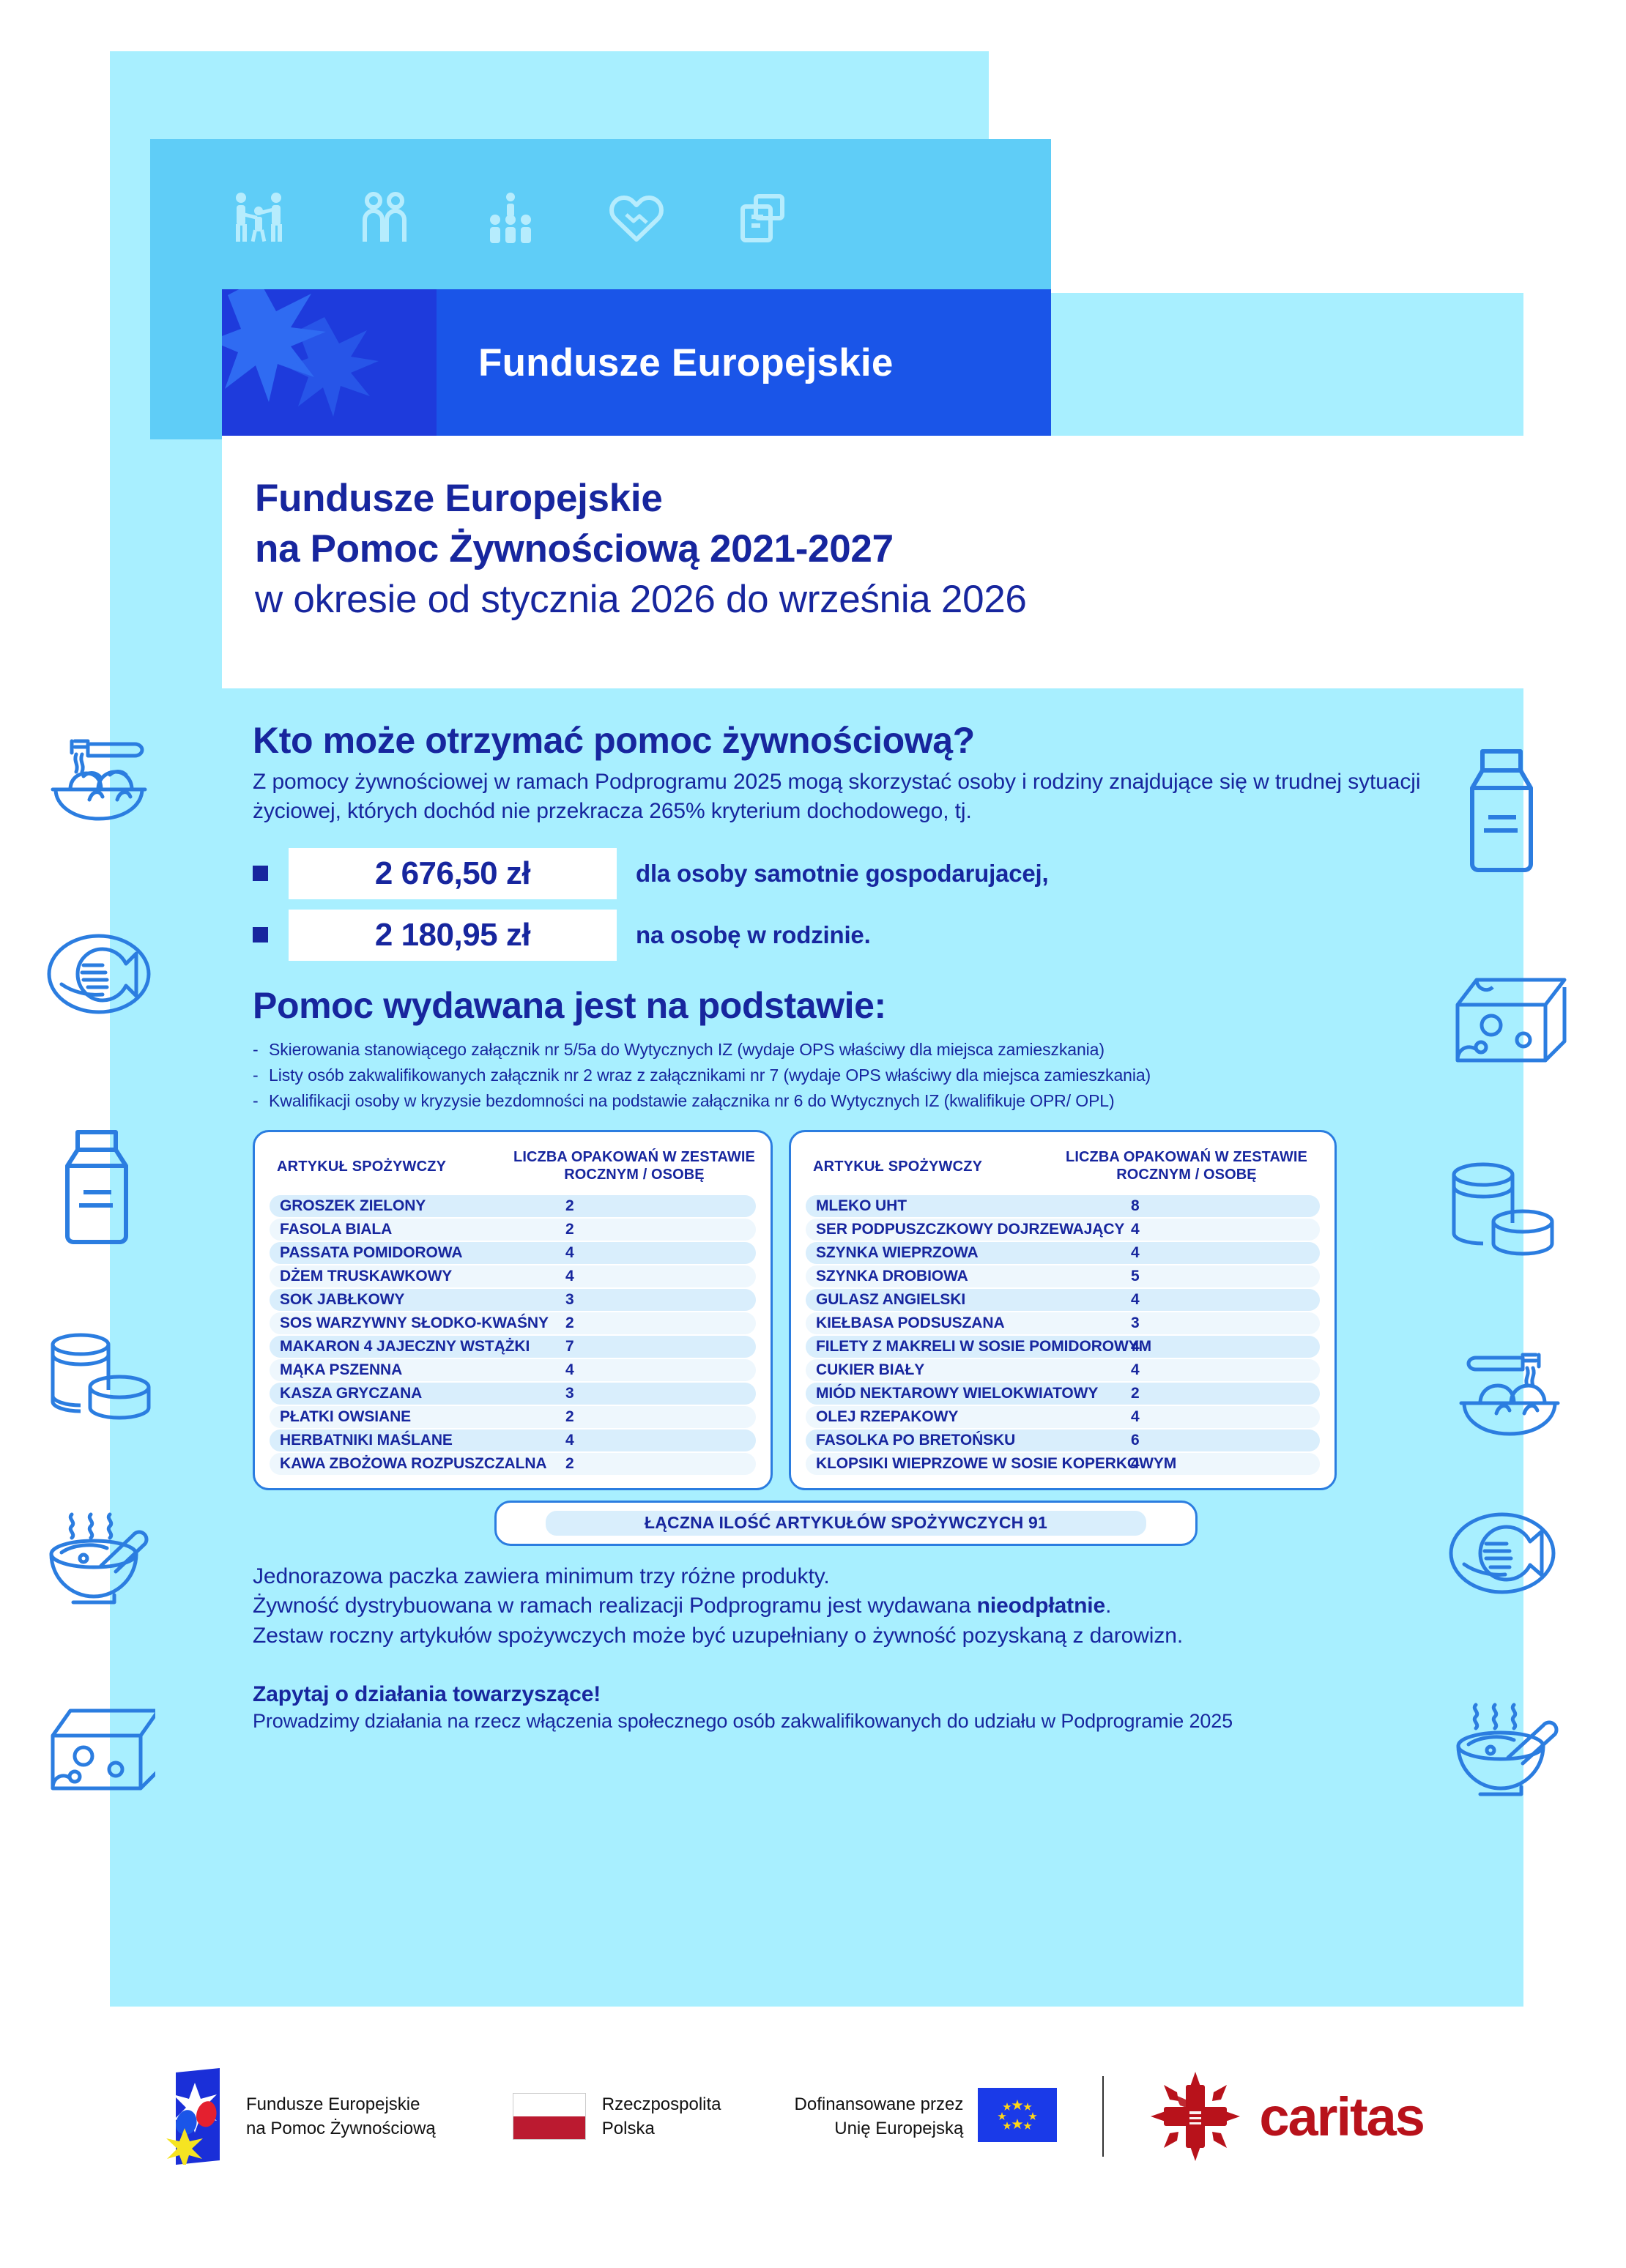 The height and width of the screenshot is (2268, 1626). I want to click on product-name: MIÓD NEKTAROWY WIELOKWIATOWY, so click(957, 1393).